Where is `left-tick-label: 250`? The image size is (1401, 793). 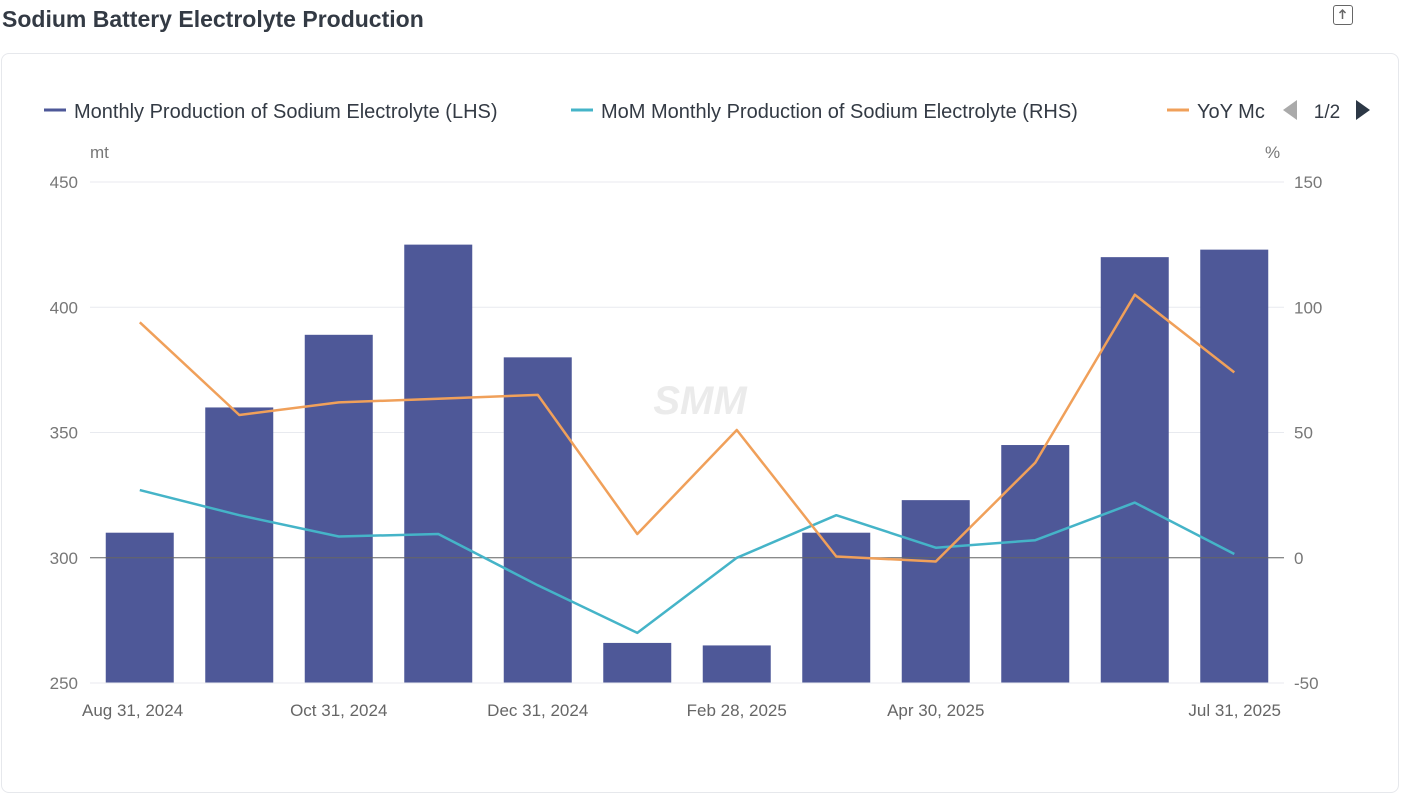 left-tick-label: 250 is located at coordinates (64, 683).